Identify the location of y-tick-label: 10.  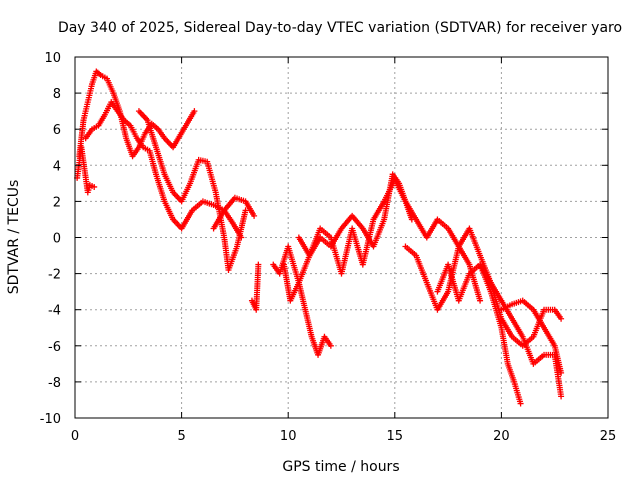
(52, 58).